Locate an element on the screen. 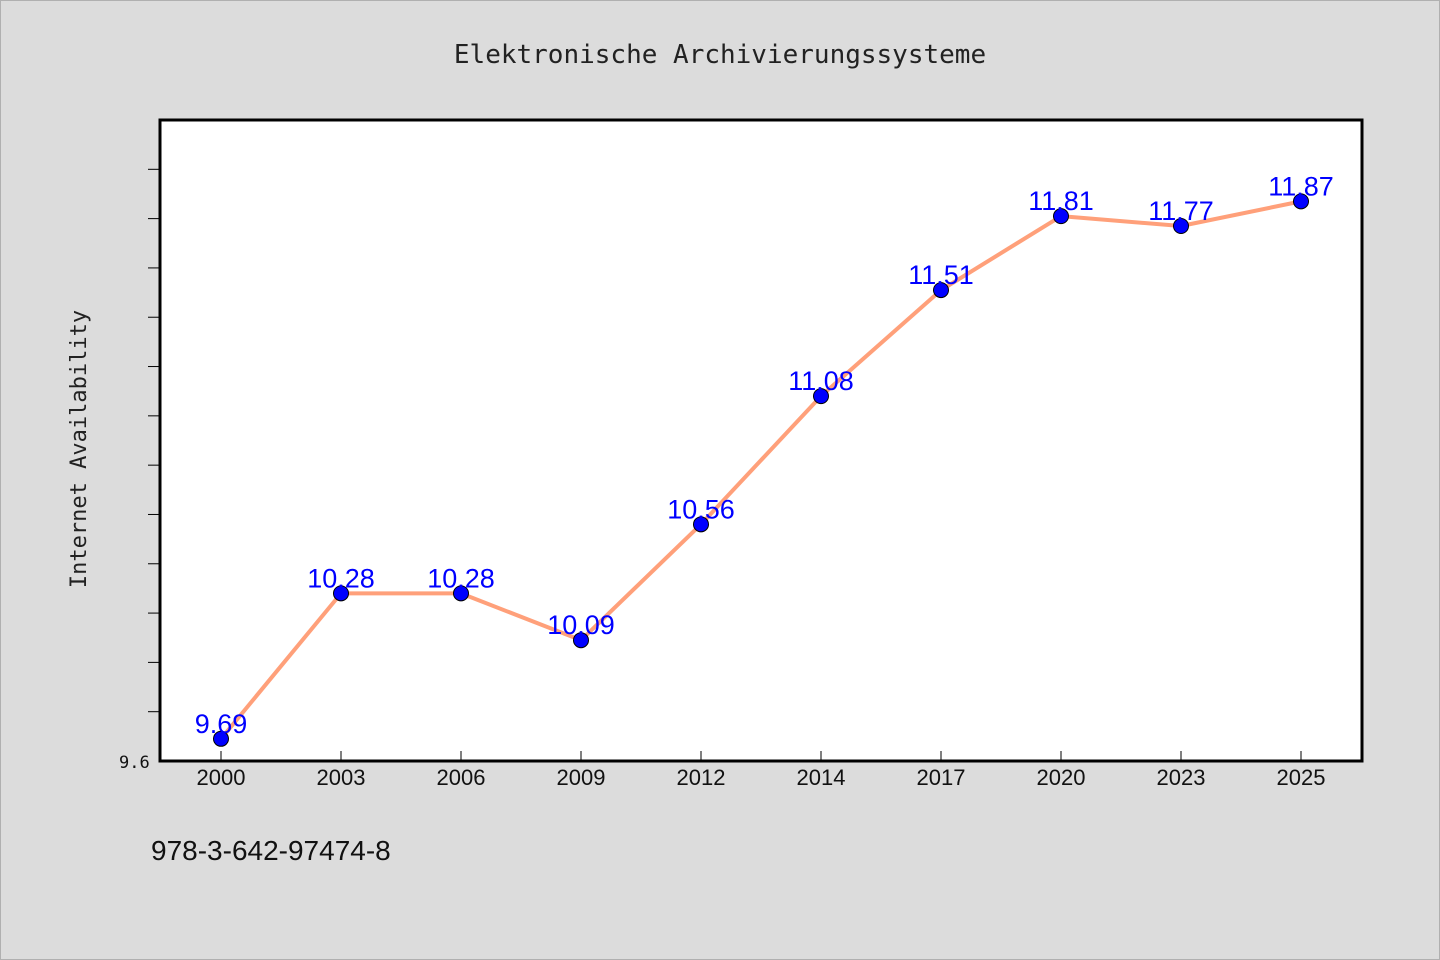  data-label: 9.69 is located at coordinates (221, 724).